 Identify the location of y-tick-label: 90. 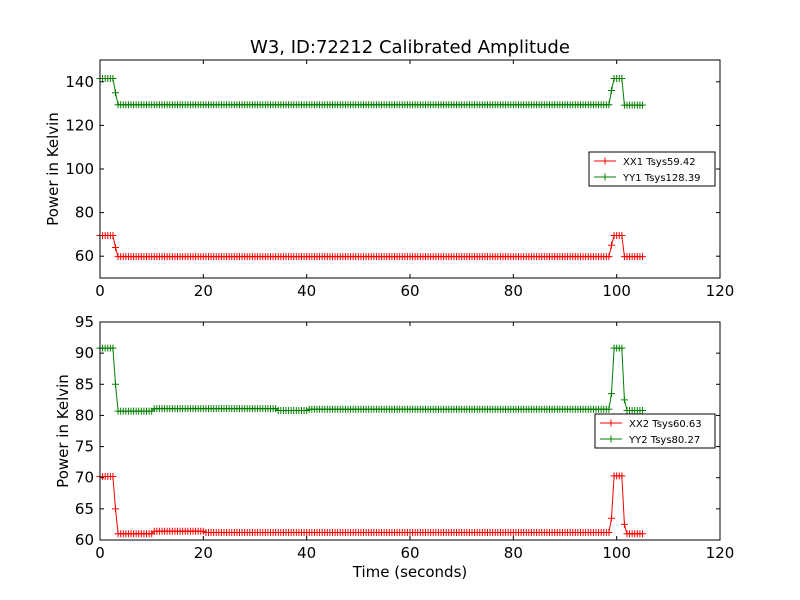
(84, 353).